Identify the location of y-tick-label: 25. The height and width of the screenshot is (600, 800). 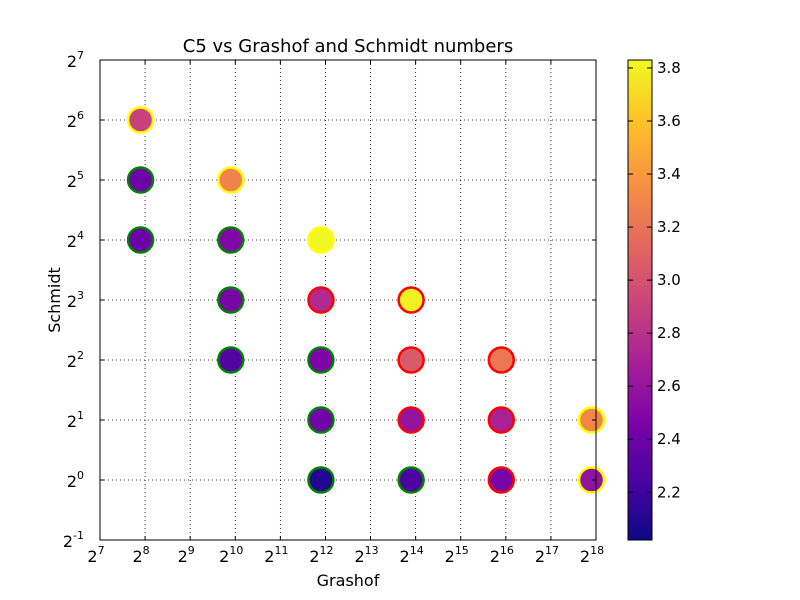
(75, 180).